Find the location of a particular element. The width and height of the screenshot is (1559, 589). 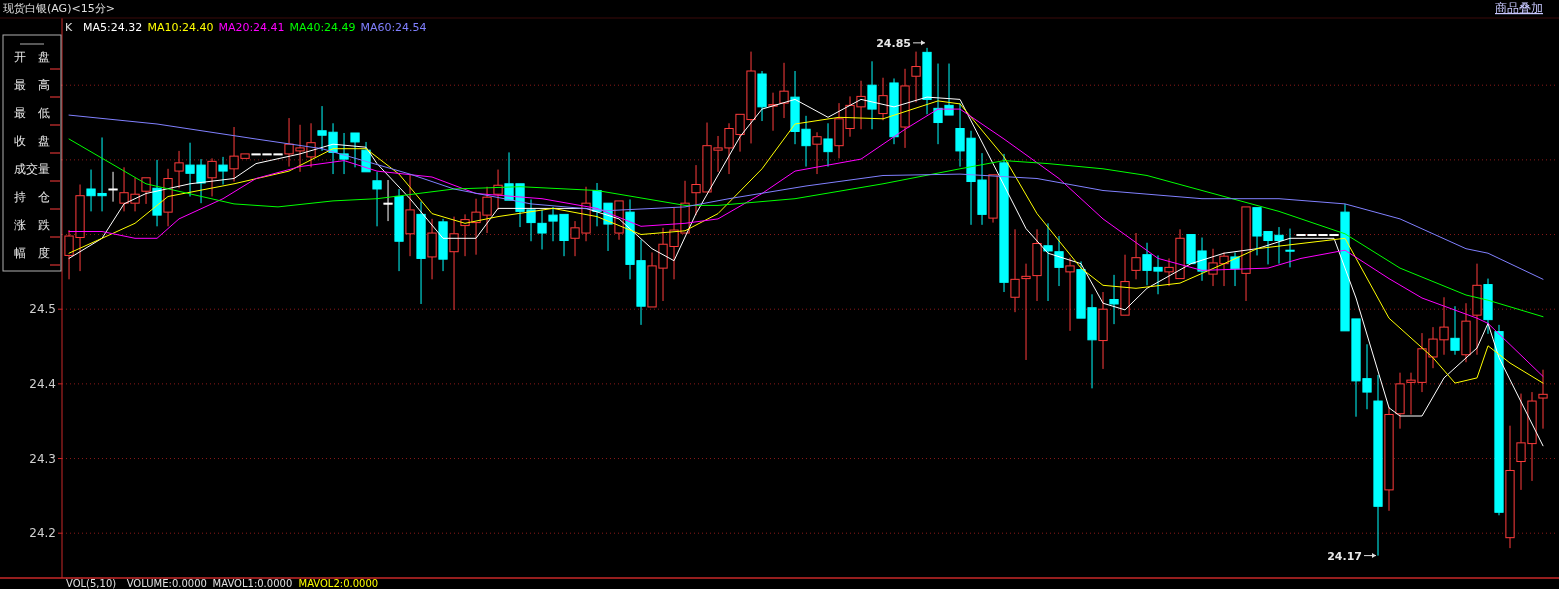

text: 最 高 is located at coordinates (32, 85).